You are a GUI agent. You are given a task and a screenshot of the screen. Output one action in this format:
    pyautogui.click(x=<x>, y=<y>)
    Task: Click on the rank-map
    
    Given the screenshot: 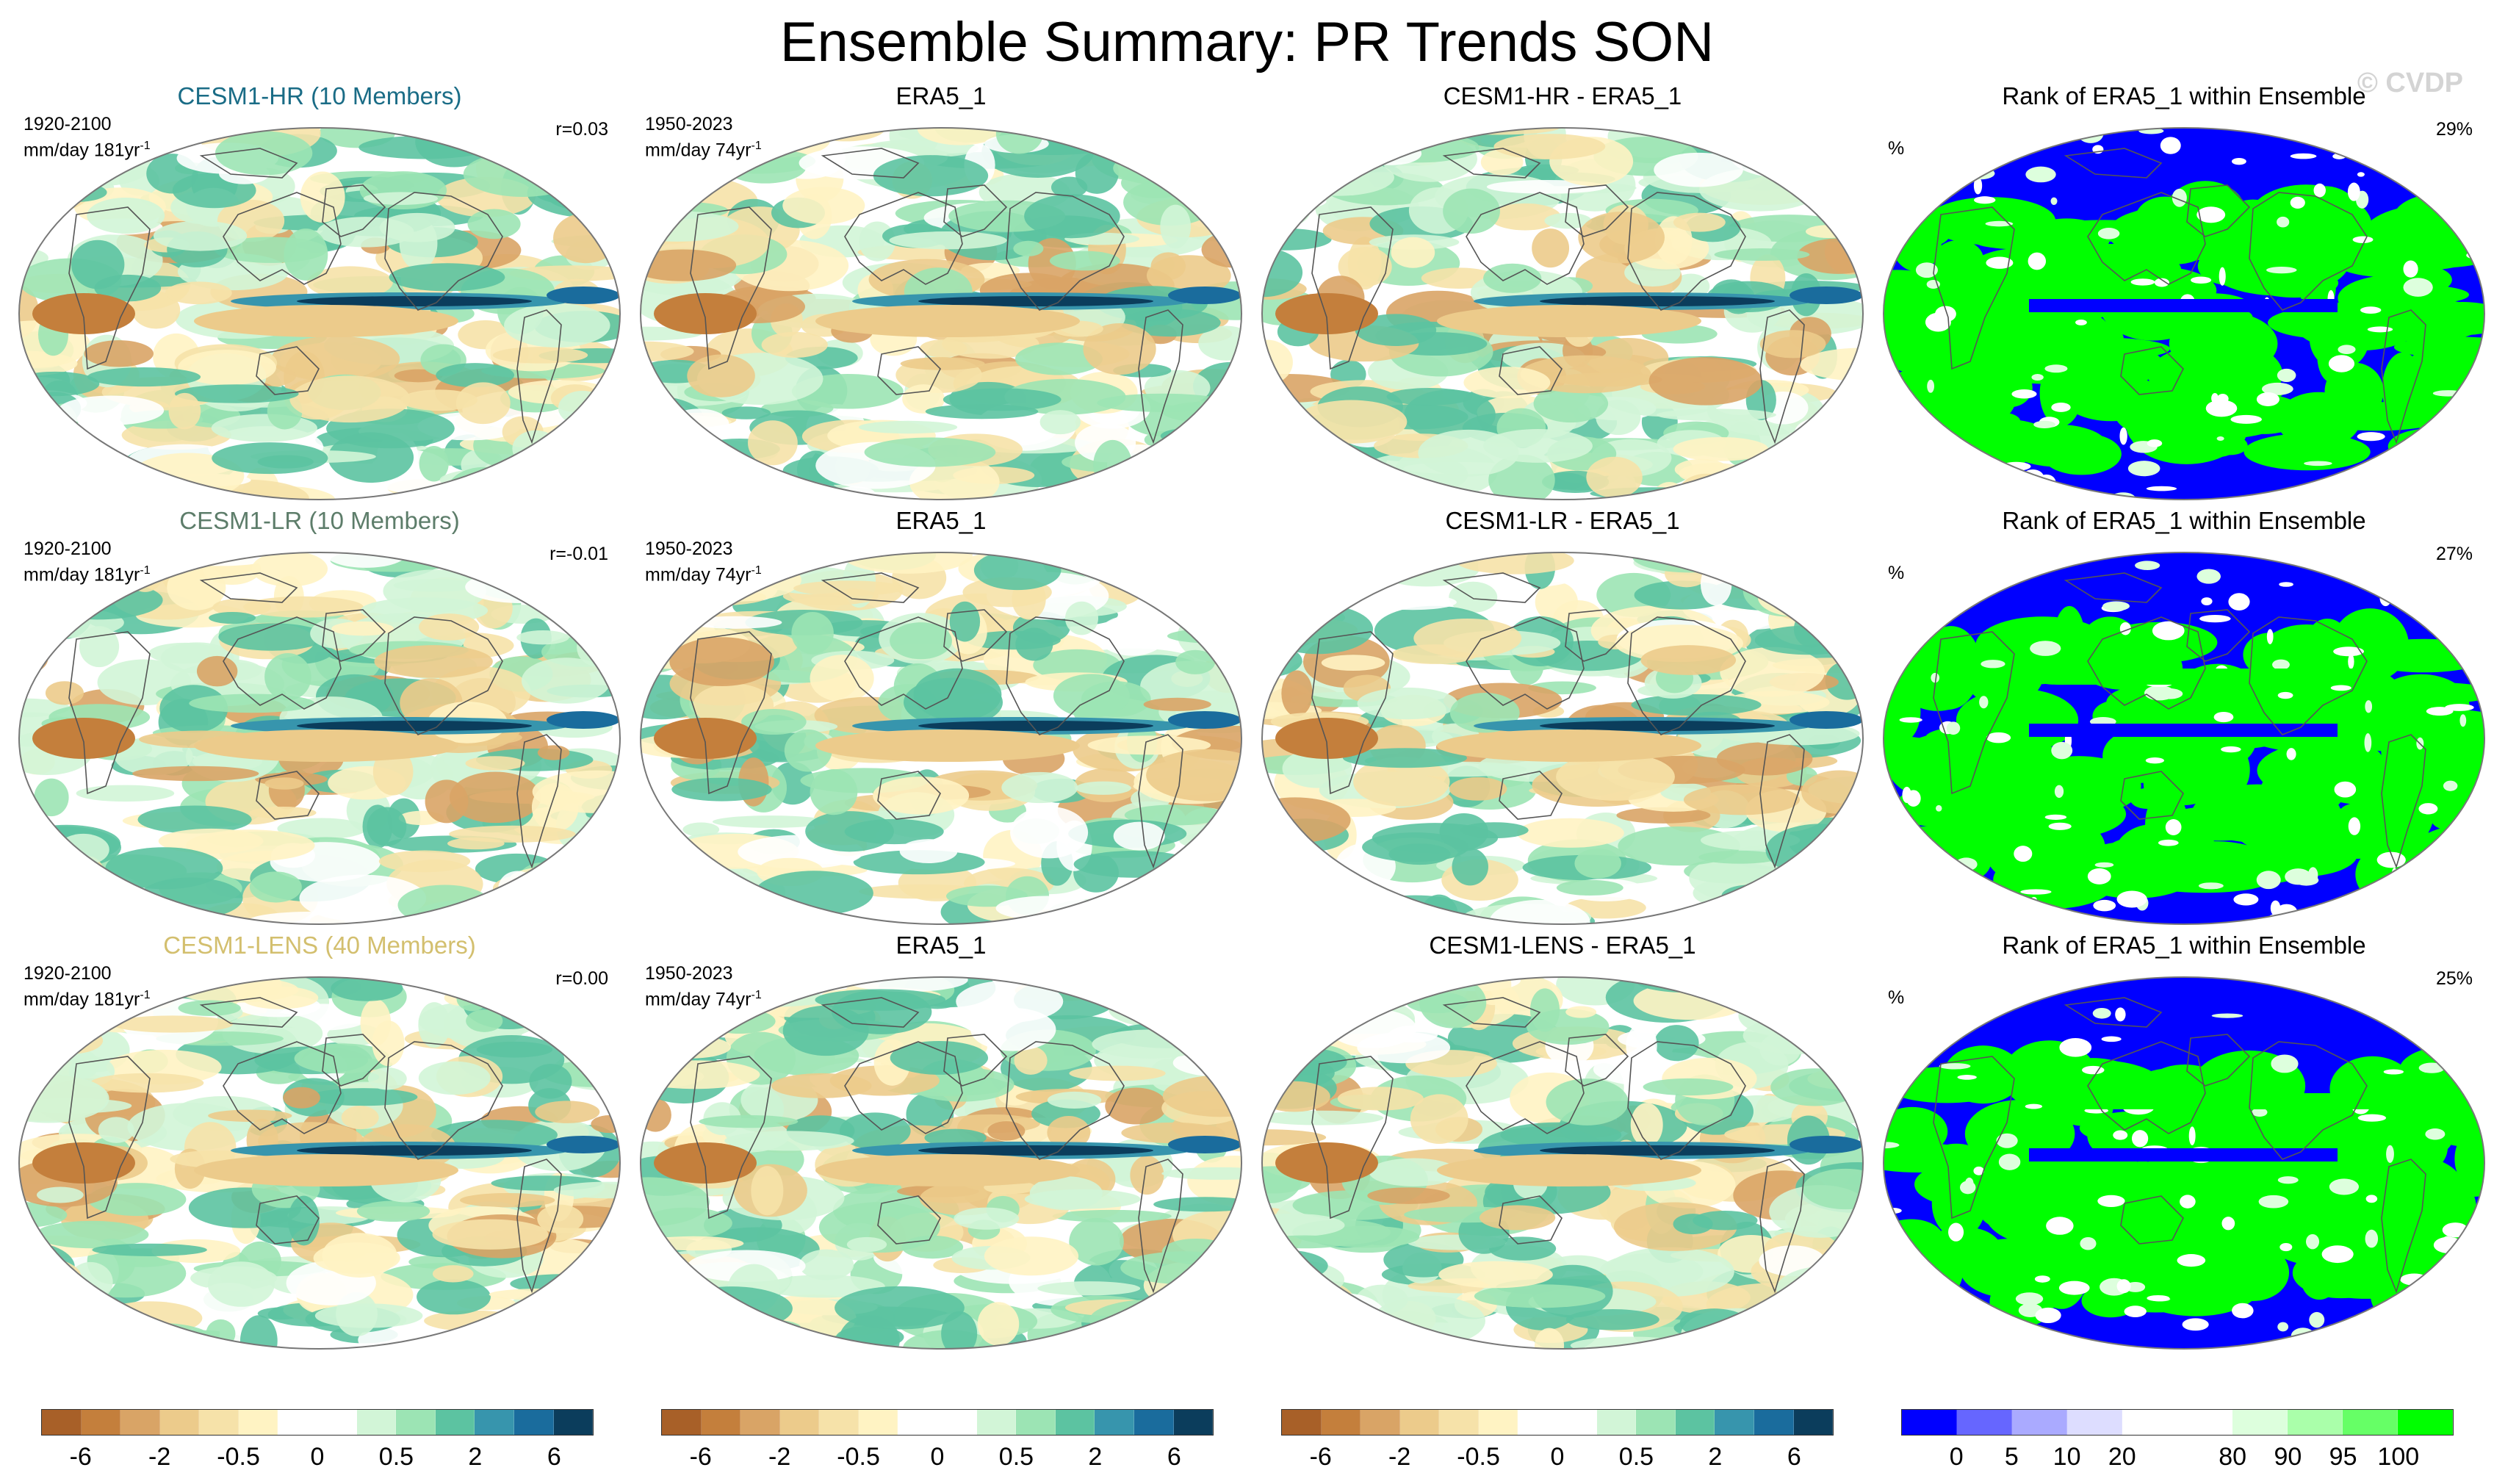 What is the action you would take?
    pyautogui.click(x=2184, y=1163)
    